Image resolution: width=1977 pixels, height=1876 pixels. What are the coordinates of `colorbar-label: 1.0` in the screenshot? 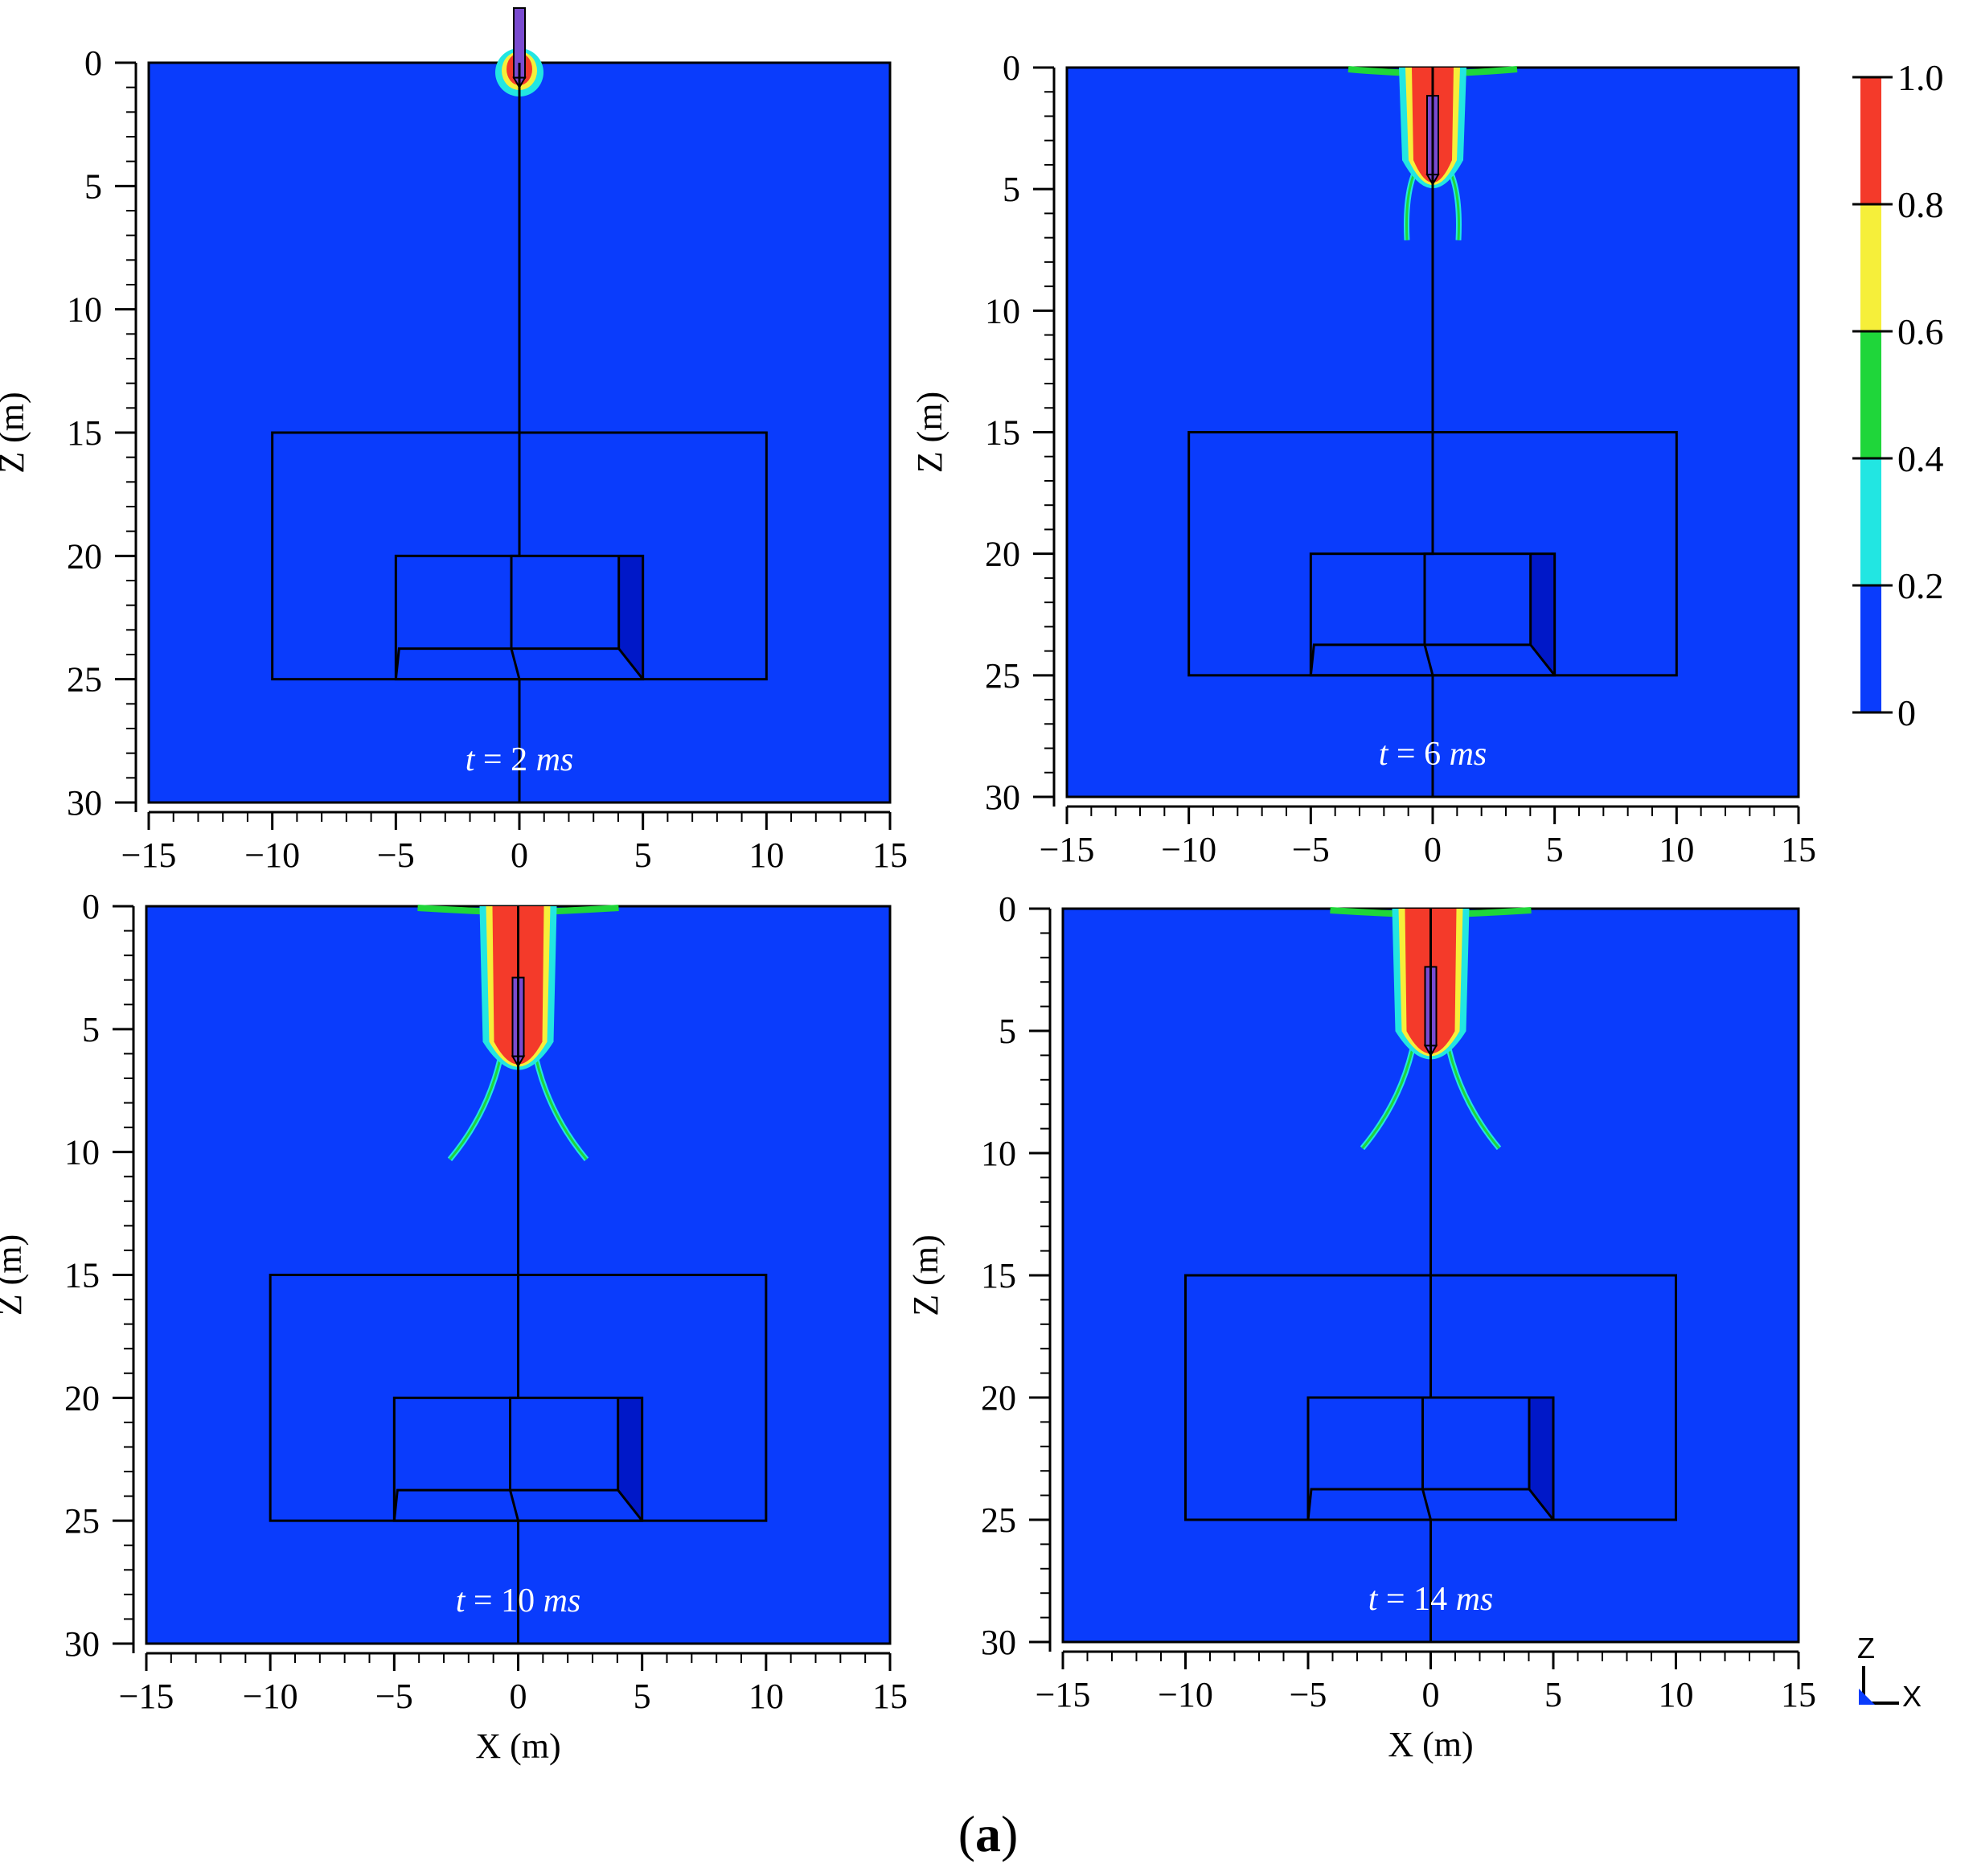 It's located at (1920, 77).